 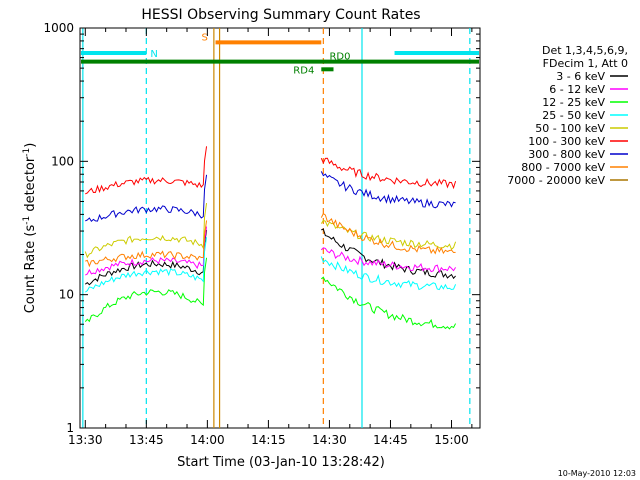 I want to click on y-tick-label-3: 1000, so click(x=58, y=28).